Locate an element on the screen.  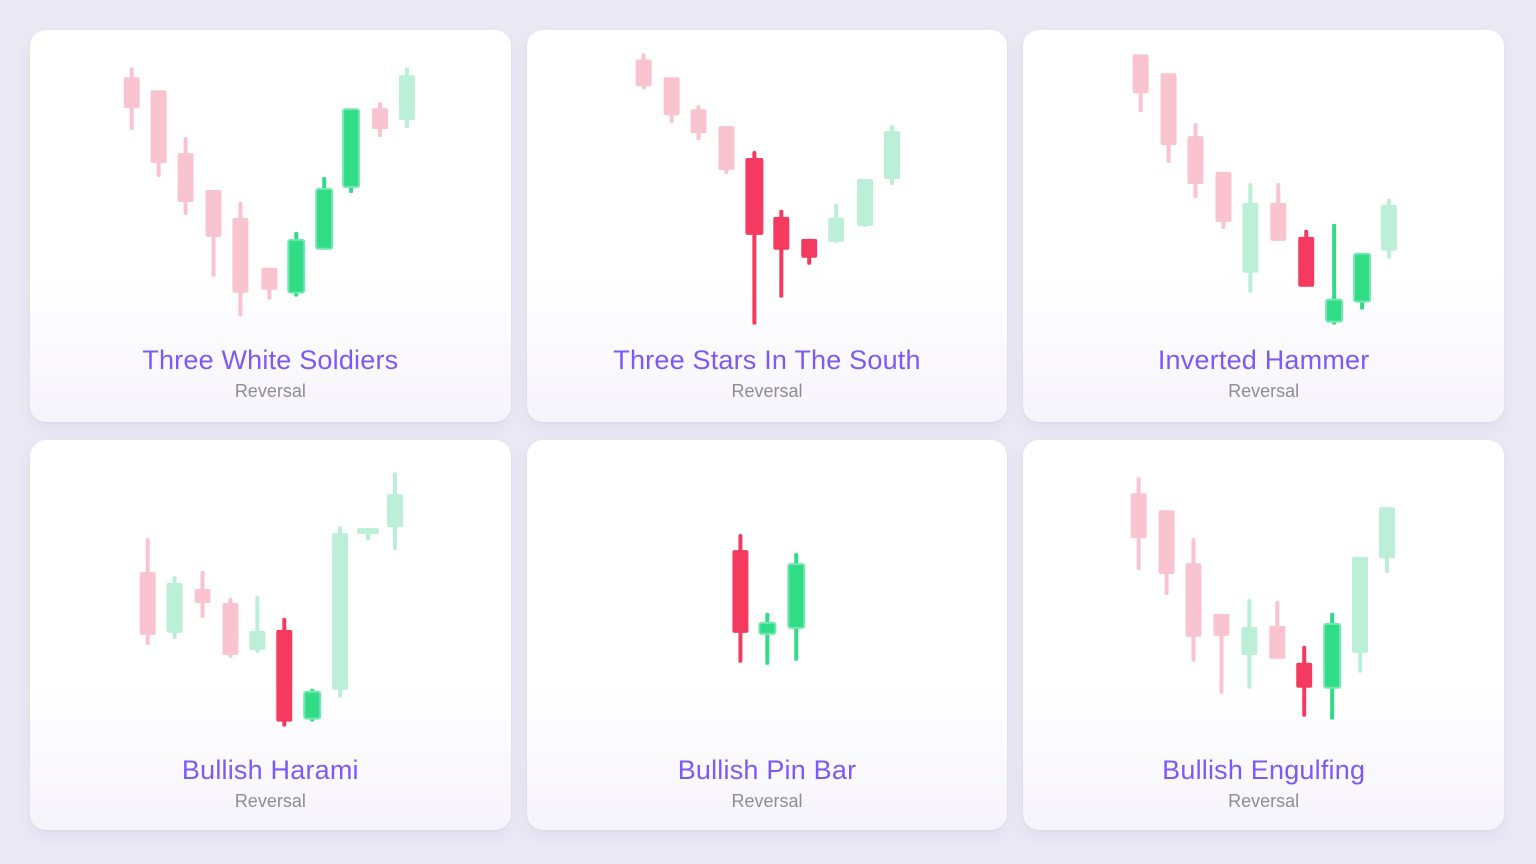
pattern-card-bullish-harami: Bullish Harami Reversal is located at coordinates (270, 635).